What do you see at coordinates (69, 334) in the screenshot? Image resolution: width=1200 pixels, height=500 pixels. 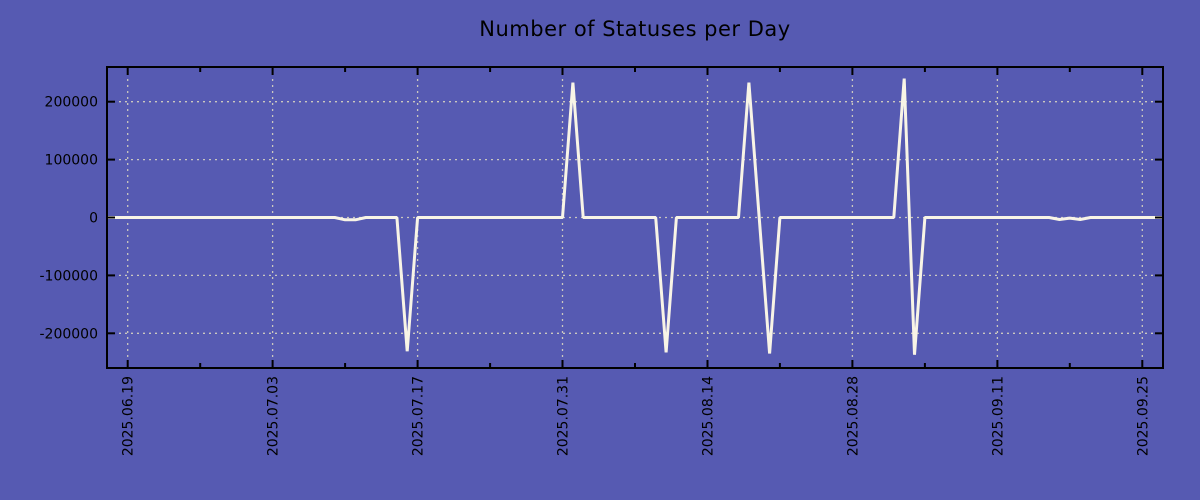 I see `y-tick-label: -200000` at bounding box center [69, 334].